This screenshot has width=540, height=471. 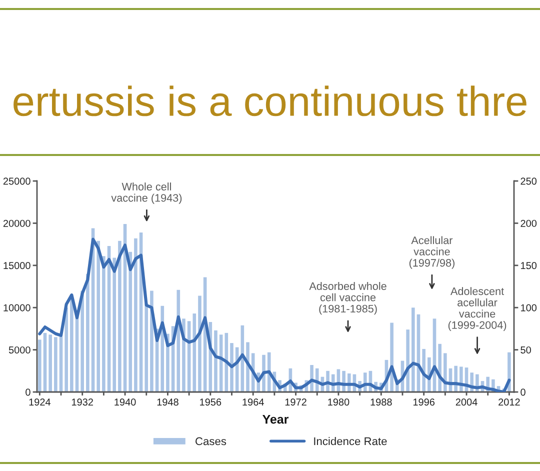 What do you see at coordinates (523, 392) in the screenshot?
I see `y2-tick-label: 0` at bounding box center [523, 392].